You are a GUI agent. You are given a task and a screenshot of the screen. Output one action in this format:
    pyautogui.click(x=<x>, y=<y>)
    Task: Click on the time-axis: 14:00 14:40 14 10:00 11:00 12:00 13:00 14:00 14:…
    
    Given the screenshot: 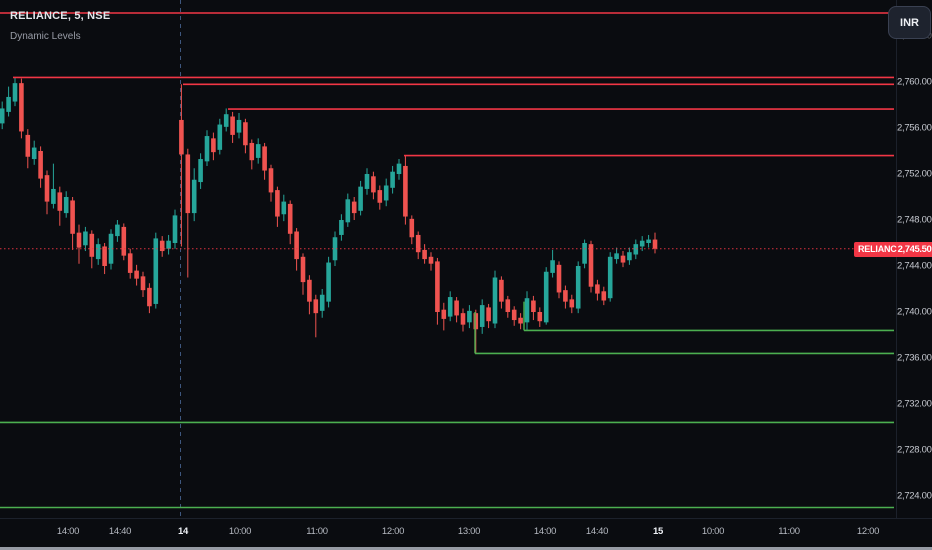 What is the action you would take?
    pyautogui.click(x=466, y=533)
    